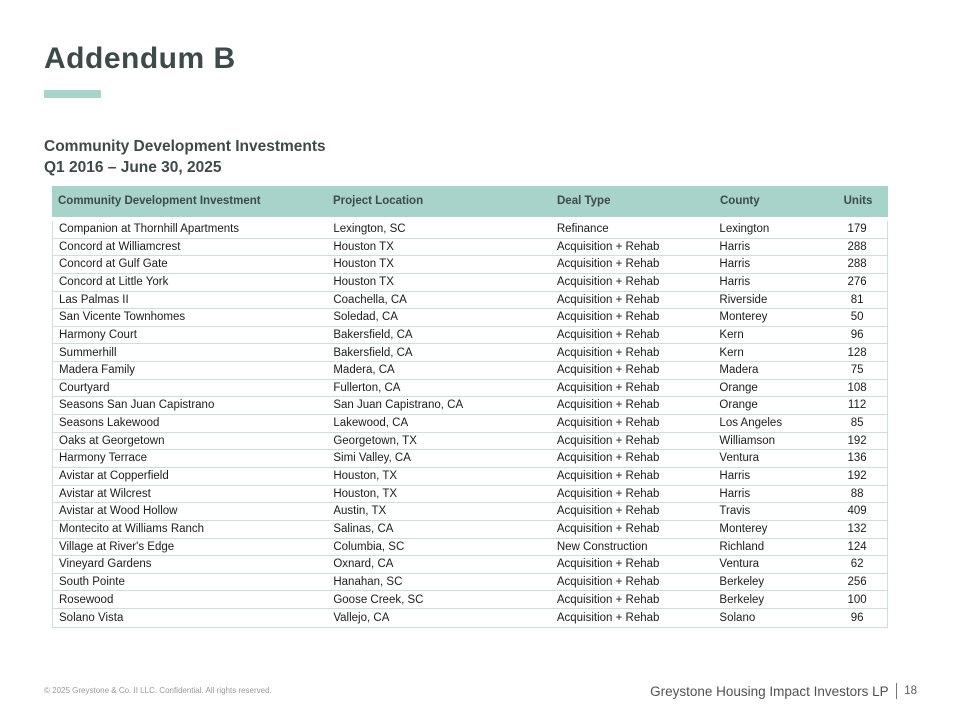 Image resolution: width=960 pixels, height=720 pixels. Describe the element at coordinates (378, 599) in the screenshot. I see `table-cell: Goose Creek, SC` at that location.